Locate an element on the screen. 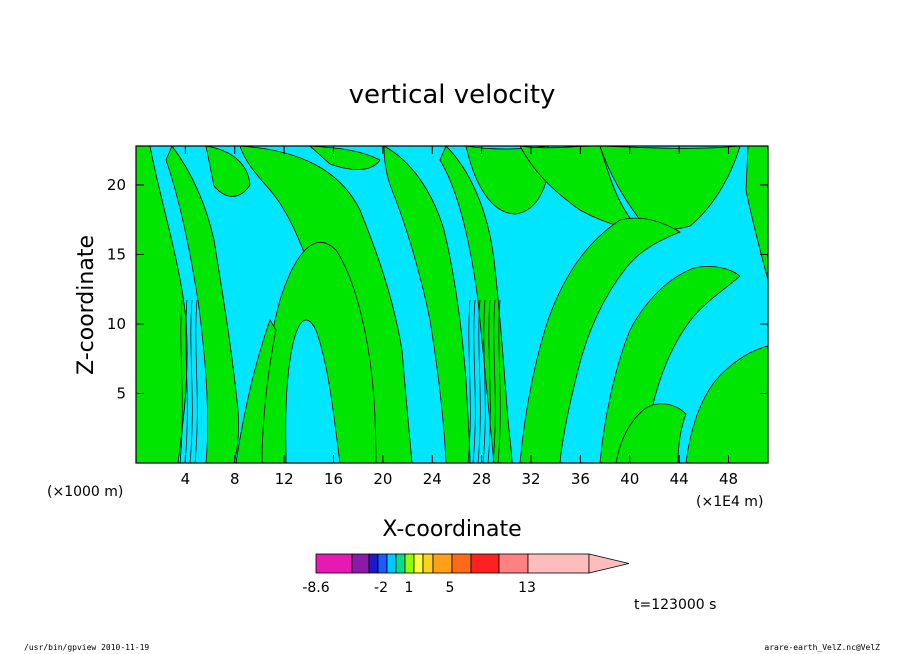 This screenshot has height=654, width=904. y-tick-label: 5 is located at coordinates (121, 393).